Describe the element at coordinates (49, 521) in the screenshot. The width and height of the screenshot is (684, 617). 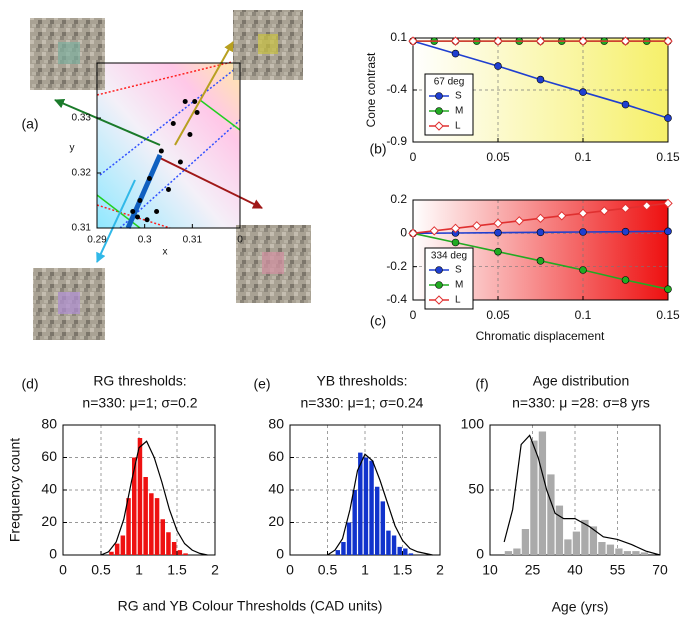
I see `y-tick-label: 20` at that location.